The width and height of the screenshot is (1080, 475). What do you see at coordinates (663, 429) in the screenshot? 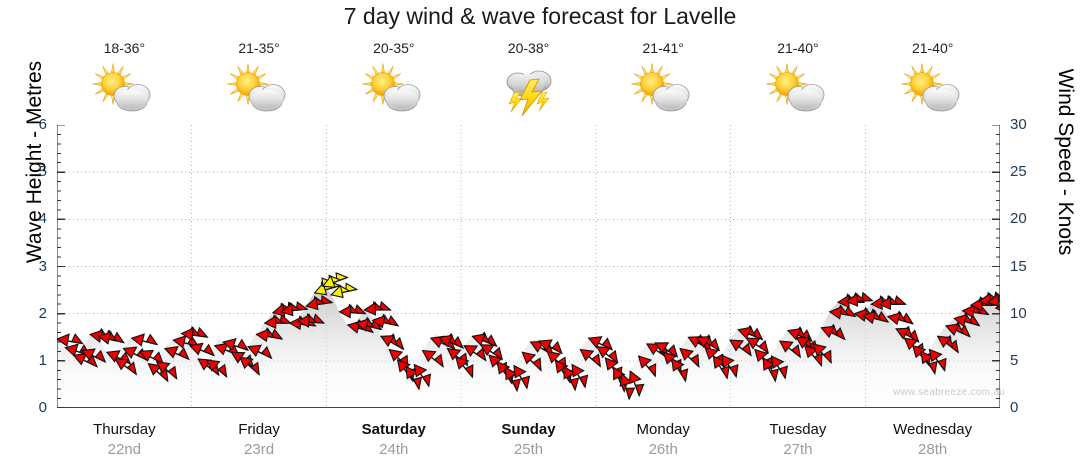
I see `day-name: Monday` at bounding box center [663, 429].